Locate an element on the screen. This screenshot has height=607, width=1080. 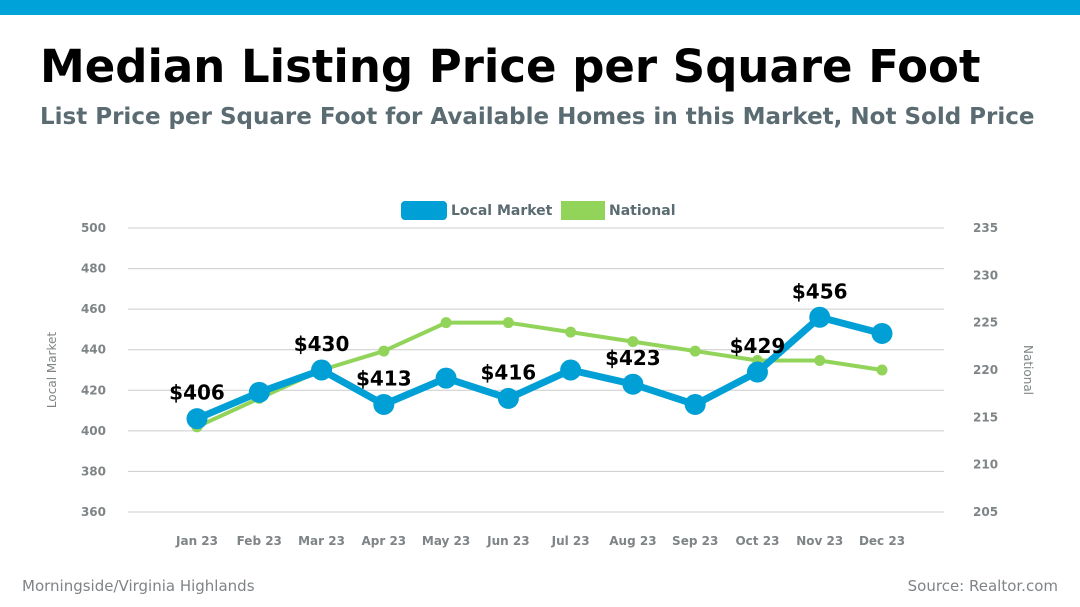
y-left-tick-label: 420 is located at coordinates (93, 390).